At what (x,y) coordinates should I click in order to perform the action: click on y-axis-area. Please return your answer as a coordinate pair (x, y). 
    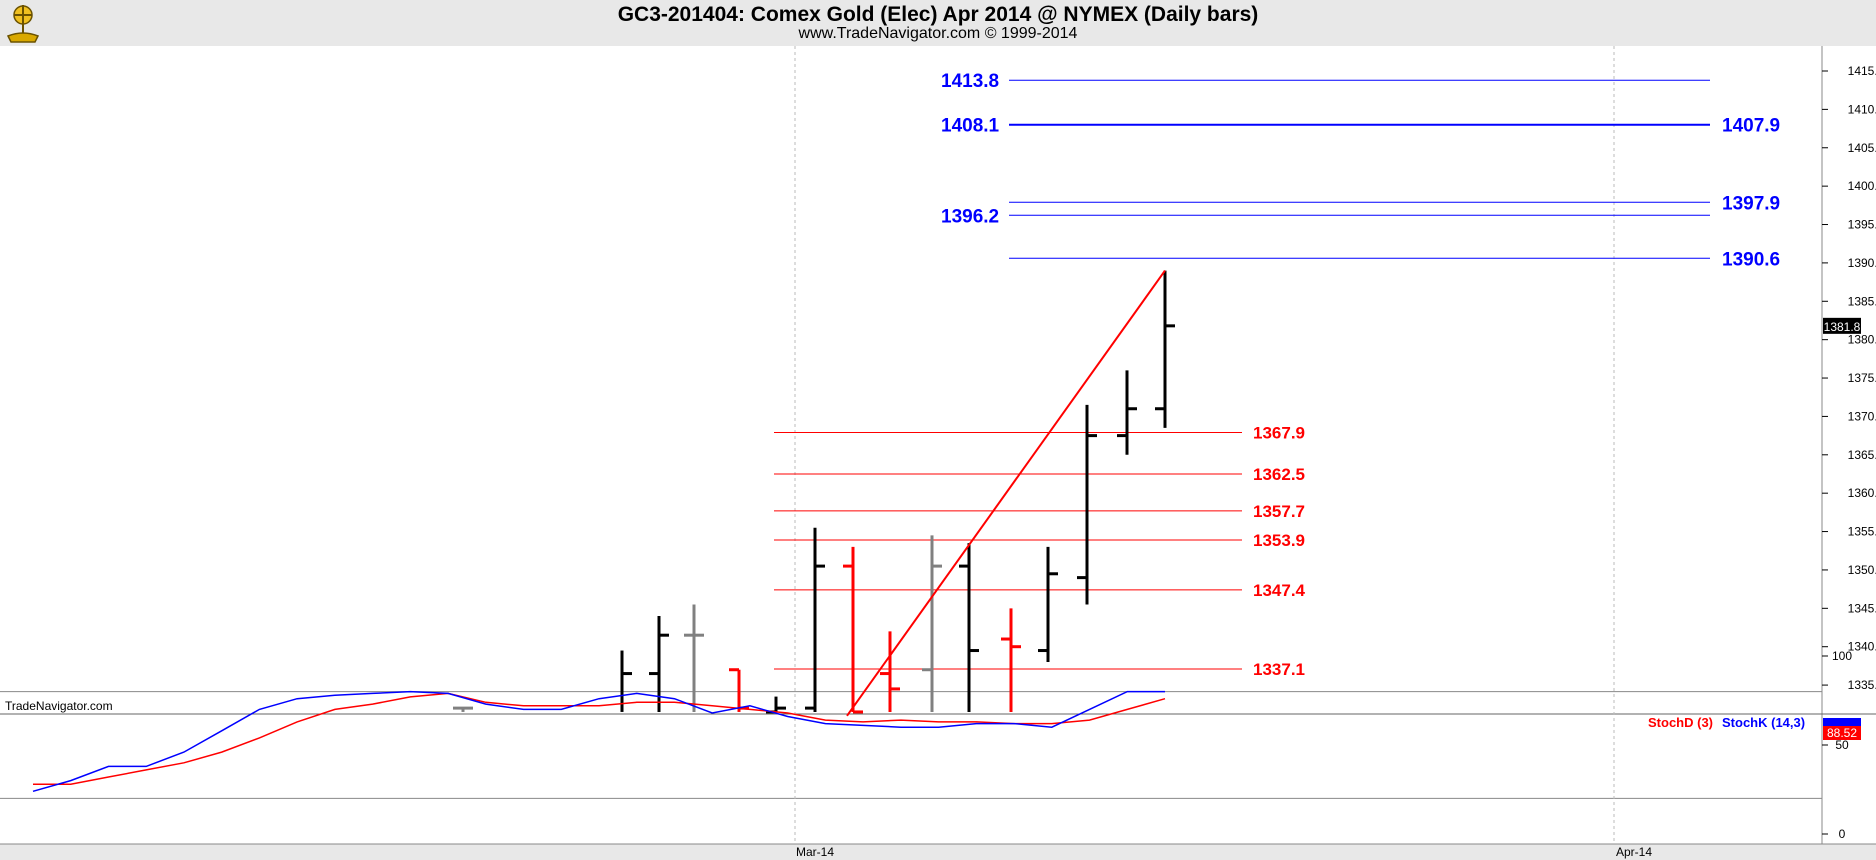
    Looking at the image, I should click on (1849, 445).